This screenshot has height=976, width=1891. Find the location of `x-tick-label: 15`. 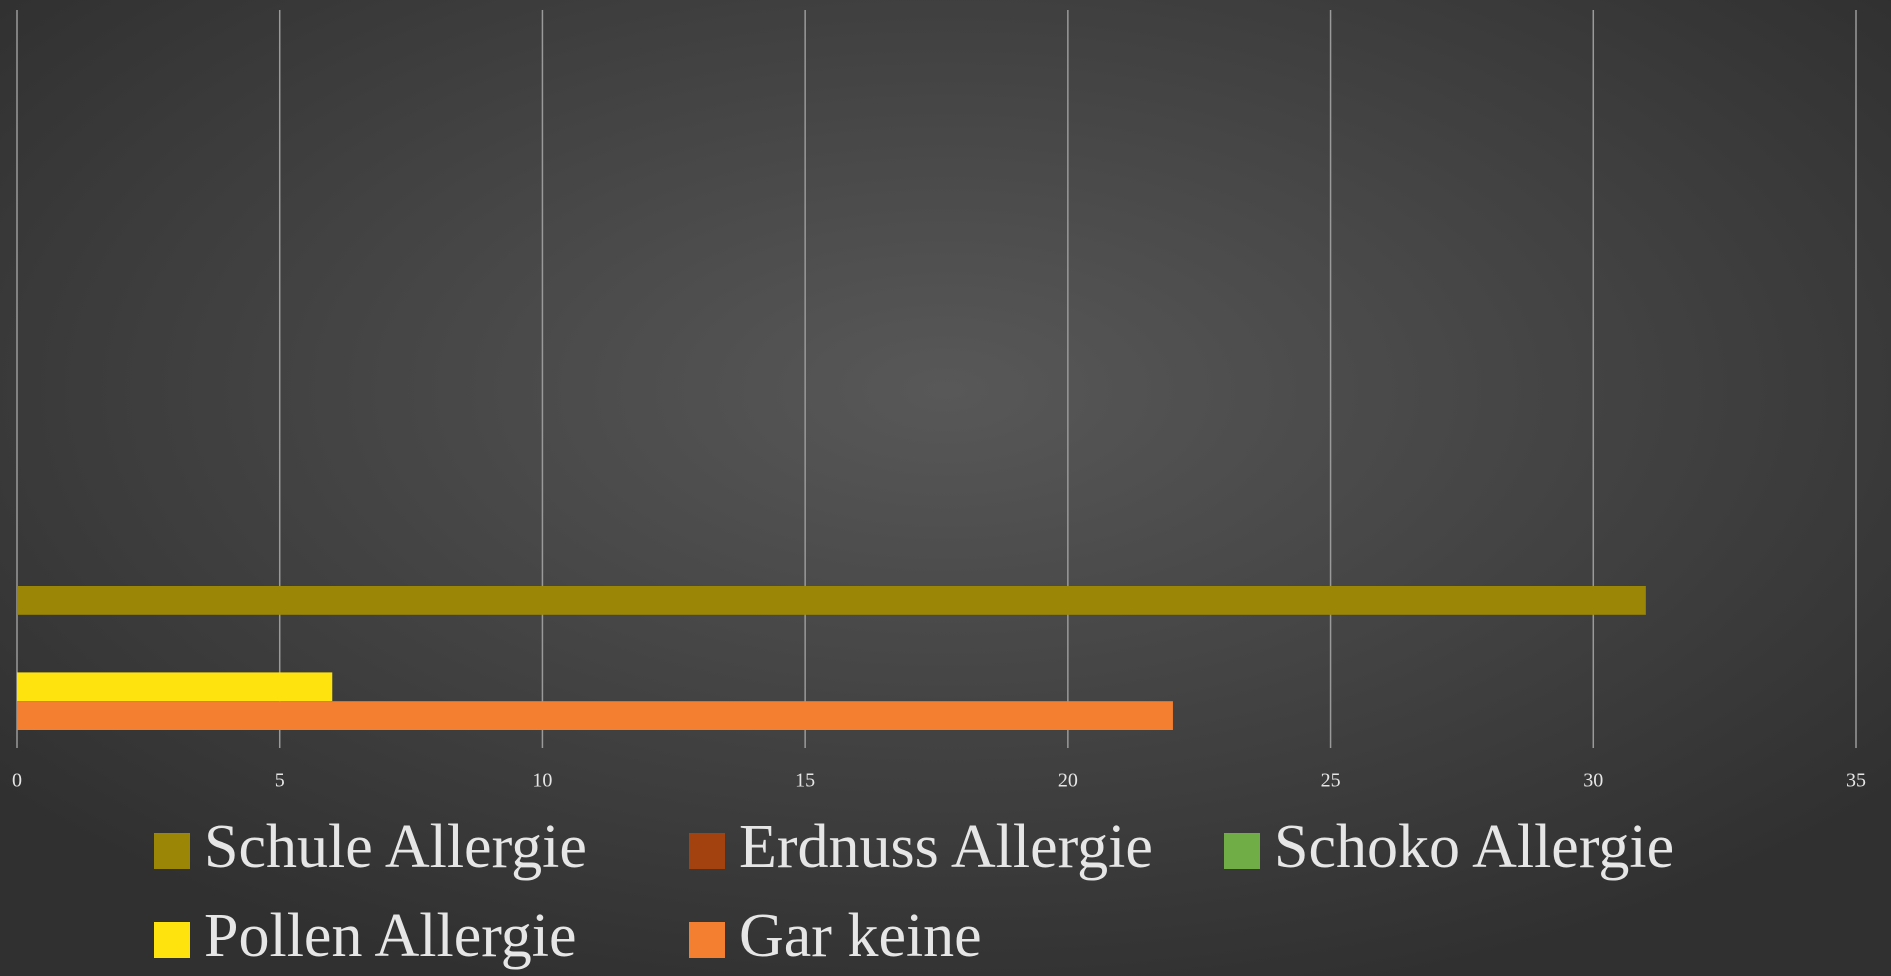

x-tick-label: 15 is located at coordinates (805, 781).